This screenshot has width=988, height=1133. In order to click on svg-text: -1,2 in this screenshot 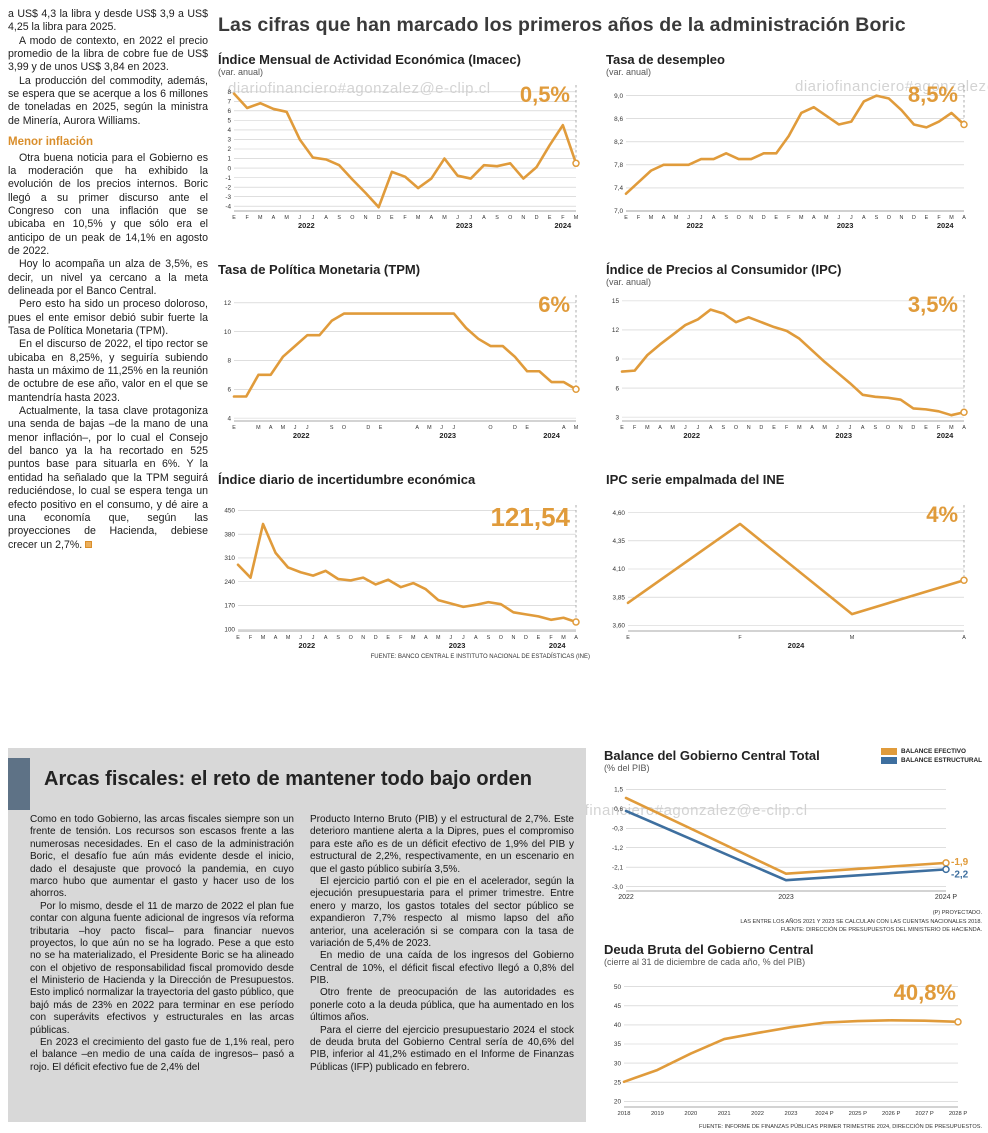, I will do `click(617, 848)`.